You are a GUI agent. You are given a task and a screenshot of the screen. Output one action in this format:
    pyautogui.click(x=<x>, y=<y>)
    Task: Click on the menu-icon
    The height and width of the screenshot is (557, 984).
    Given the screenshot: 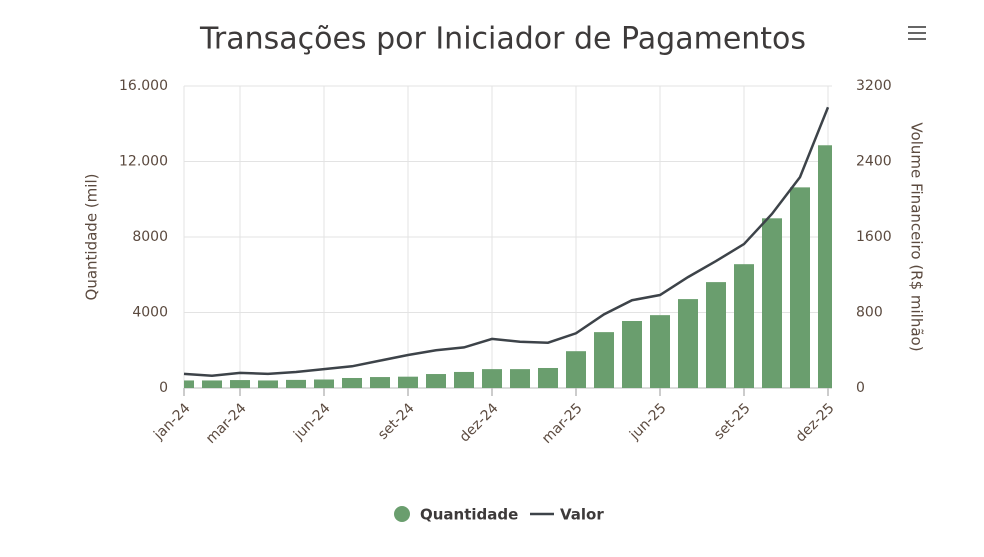 What is the action you would take?
    pyautogui.click(x=917, y=33)
    